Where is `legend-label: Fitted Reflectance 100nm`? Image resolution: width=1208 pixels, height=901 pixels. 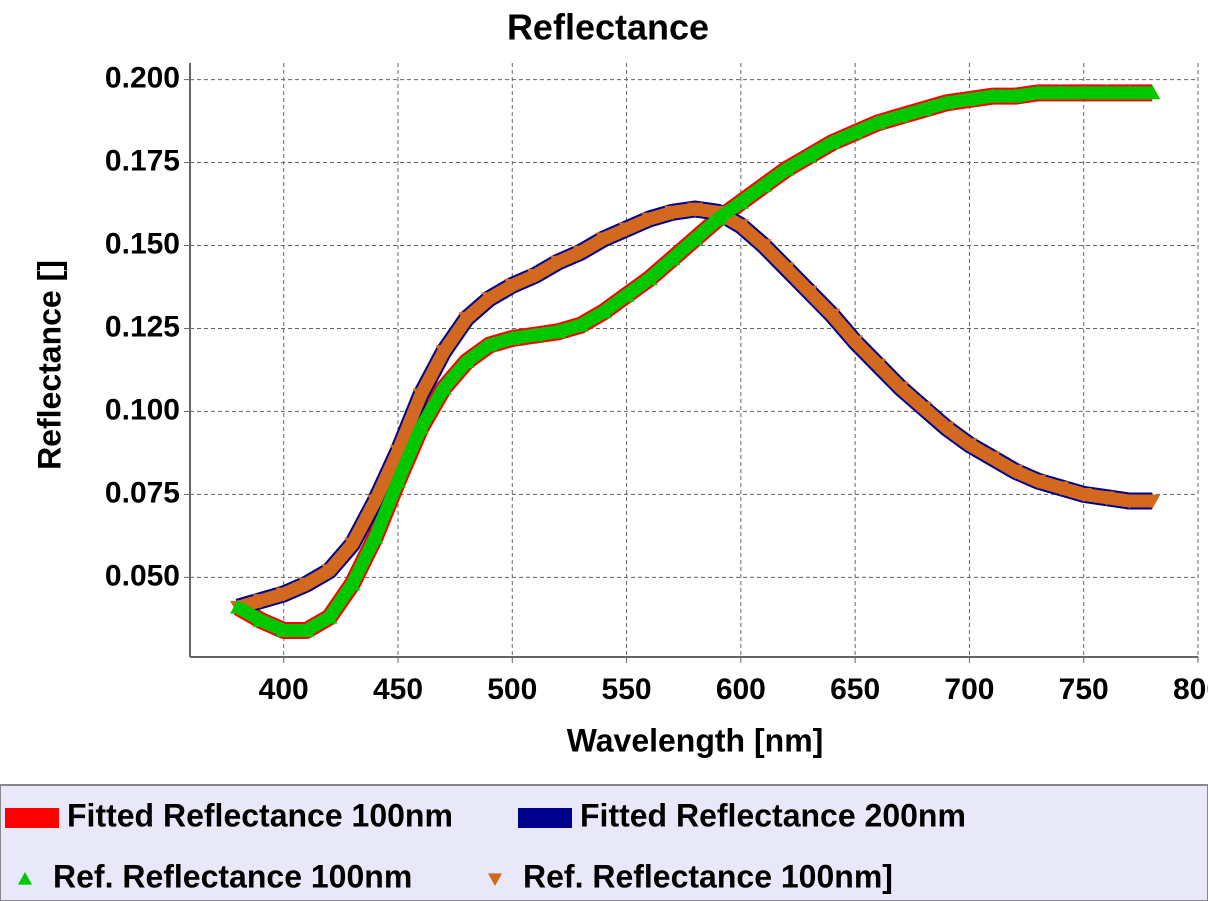 legend-label: Fitted Reflectance 100nm is located at coordinates (260, 815).